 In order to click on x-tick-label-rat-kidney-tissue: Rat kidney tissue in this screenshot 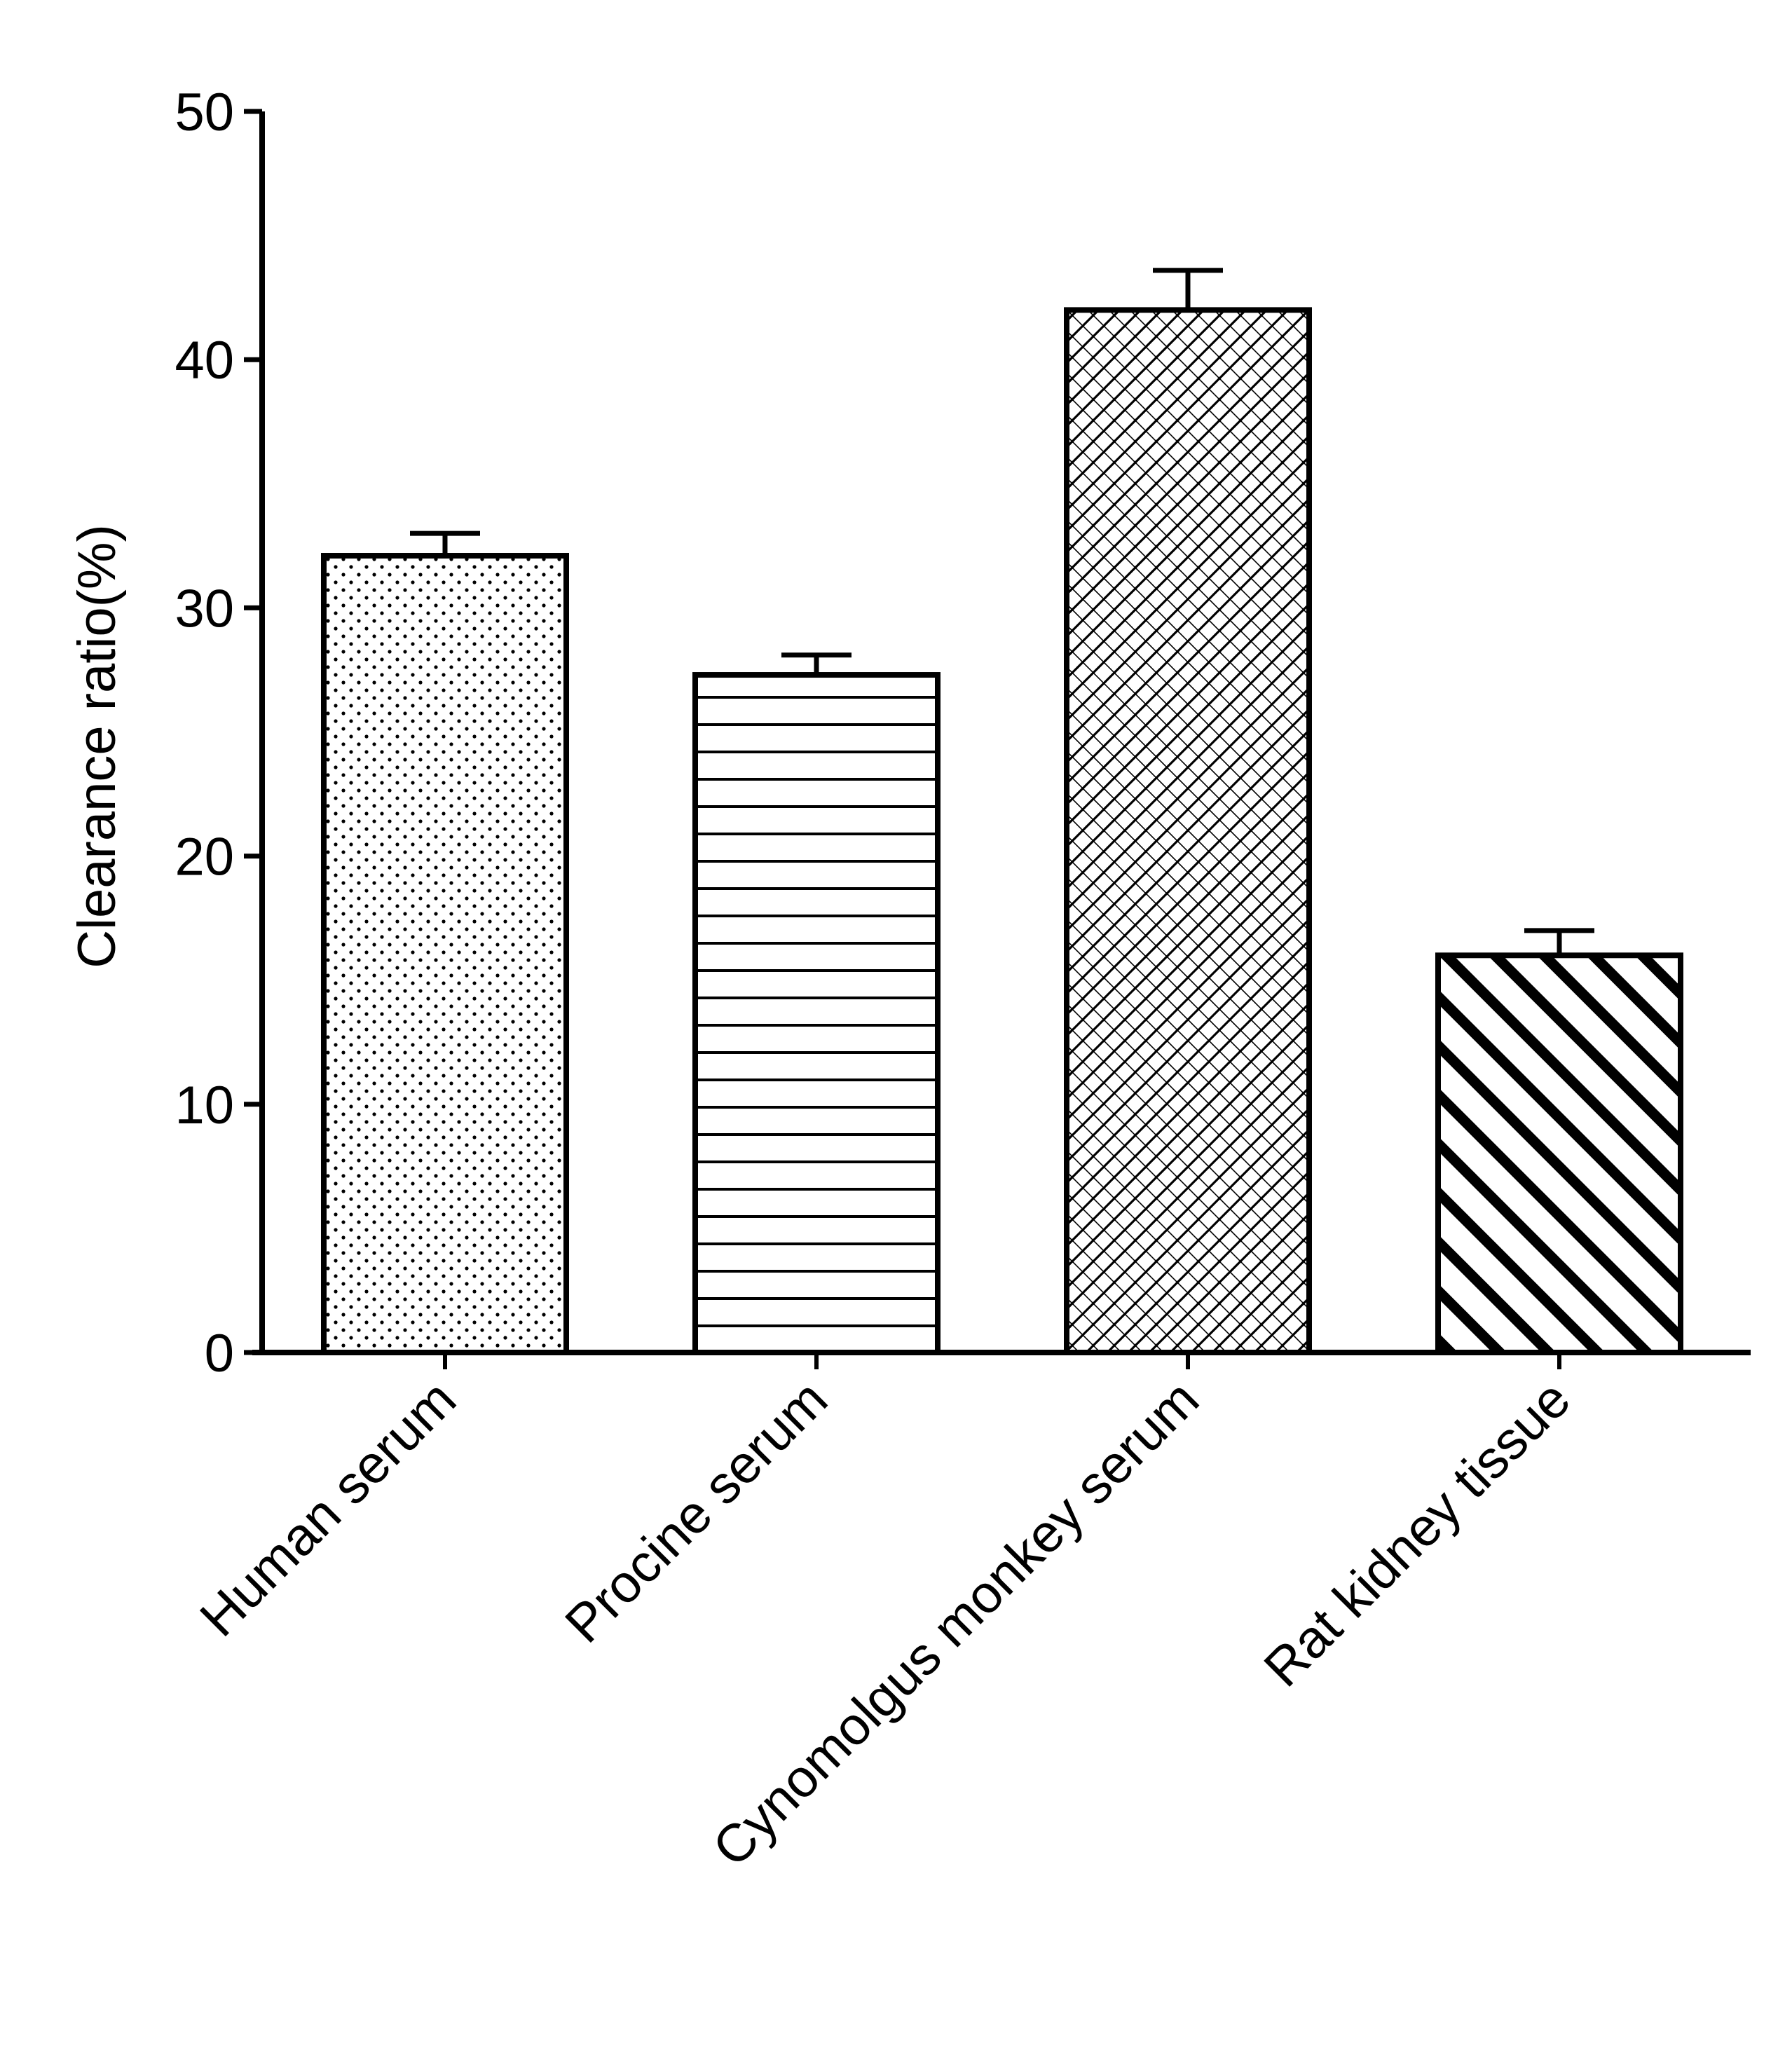, I will do `click(1417, 1533)`.